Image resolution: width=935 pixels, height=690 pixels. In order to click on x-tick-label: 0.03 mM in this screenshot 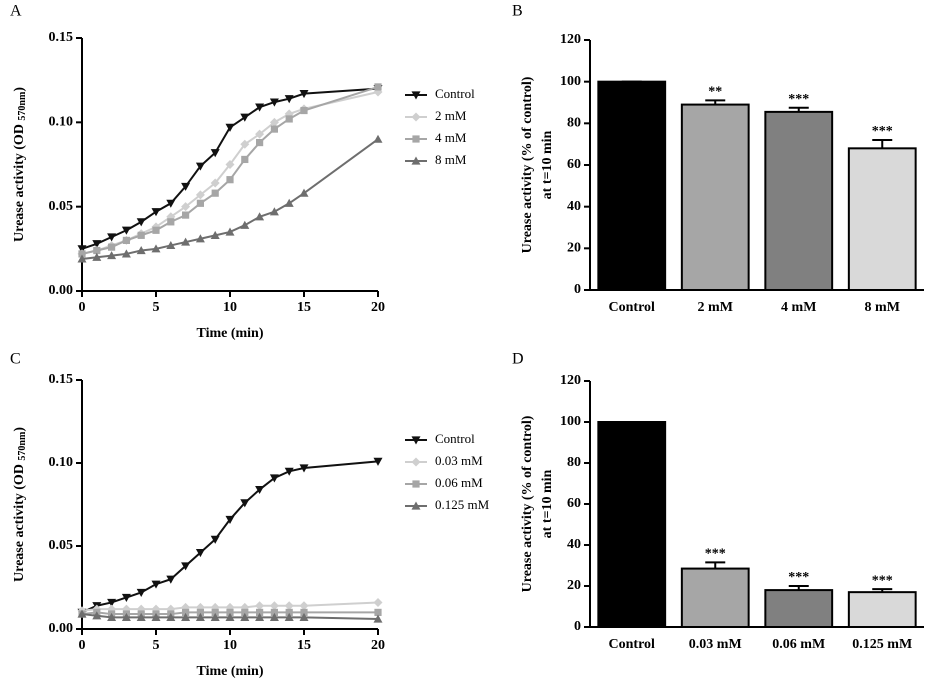, I will do `click(715, 644)`.